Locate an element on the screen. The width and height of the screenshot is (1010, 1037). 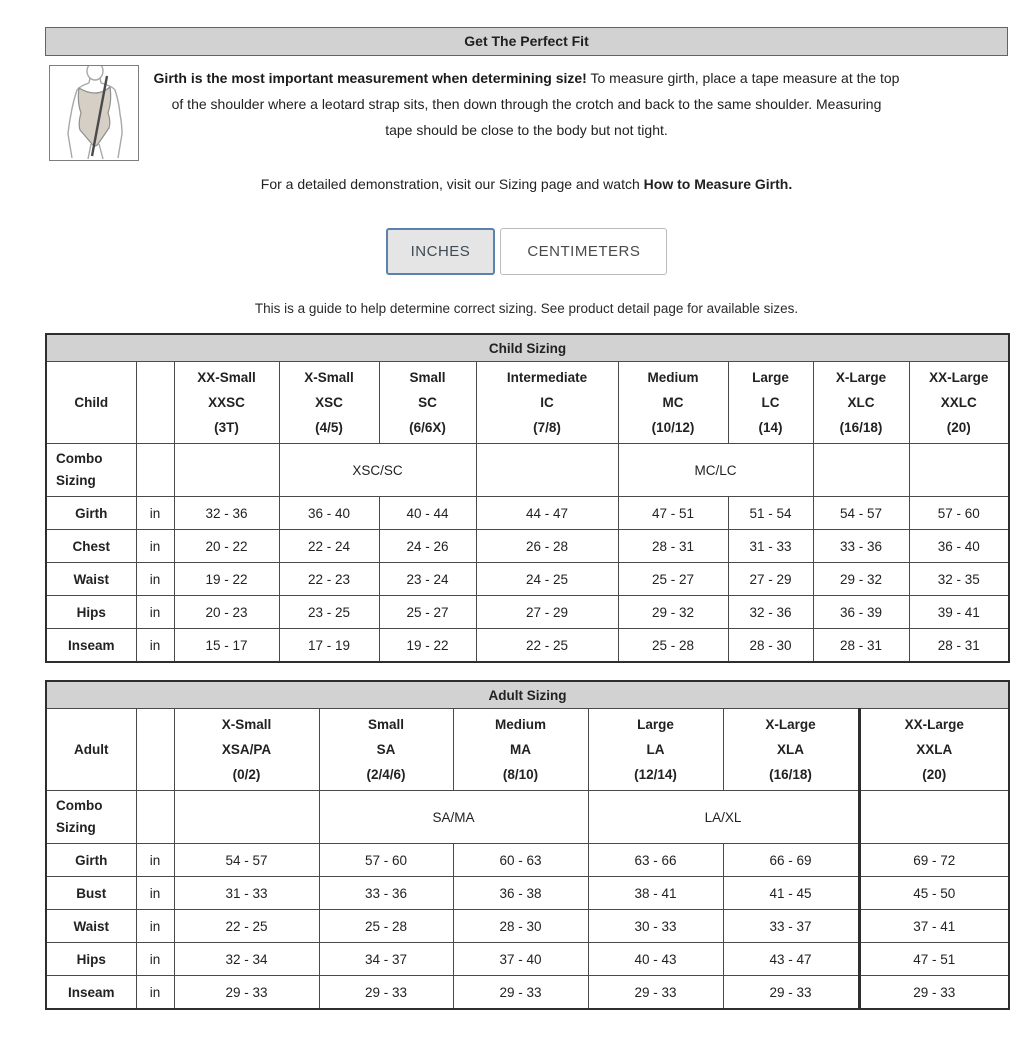
size-code: MC is located at coordinates (673, 402).